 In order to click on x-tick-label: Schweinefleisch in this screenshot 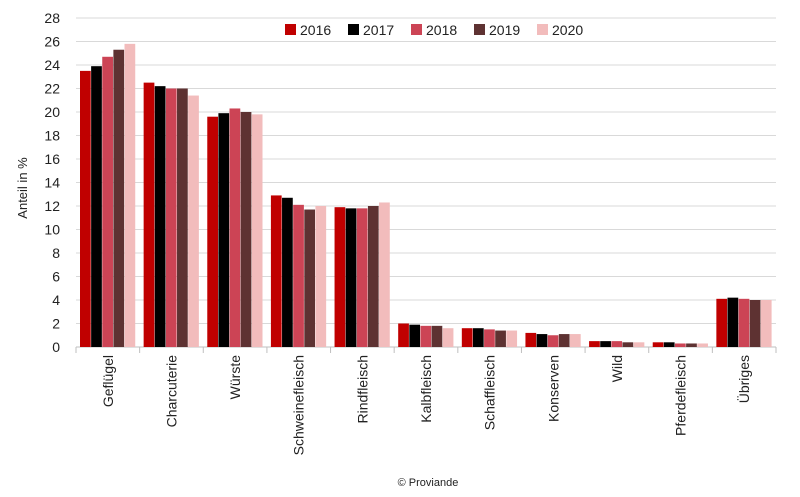, I will do `click(299, 405)`.